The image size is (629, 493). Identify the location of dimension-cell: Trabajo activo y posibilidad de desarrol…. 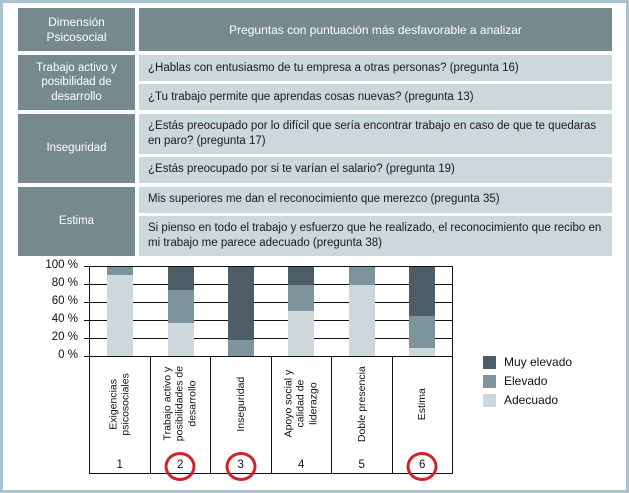
(76, 82).